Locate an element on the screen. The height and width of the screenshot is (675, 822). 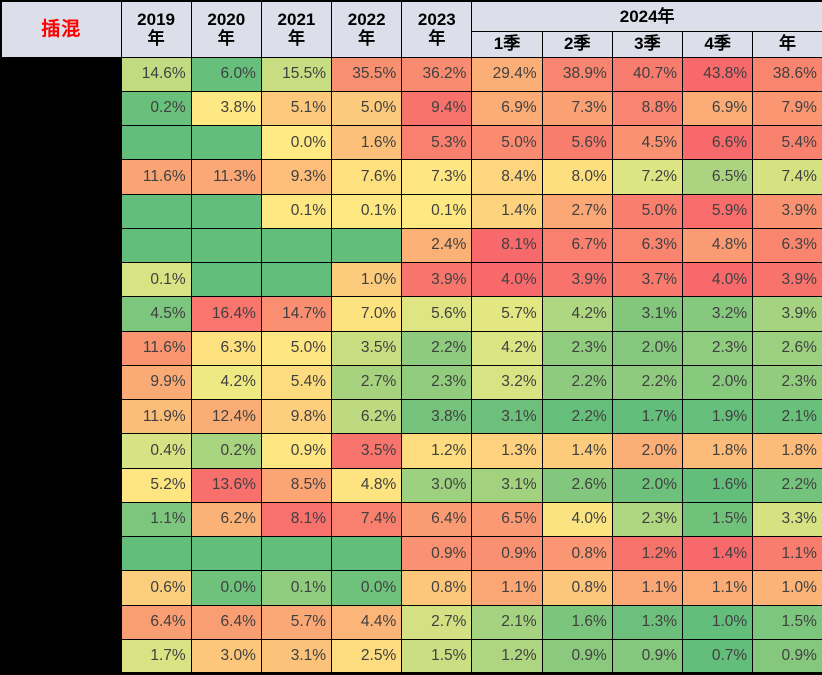
header-year-2021: 2021 年 is located at coordinates (296, 29).